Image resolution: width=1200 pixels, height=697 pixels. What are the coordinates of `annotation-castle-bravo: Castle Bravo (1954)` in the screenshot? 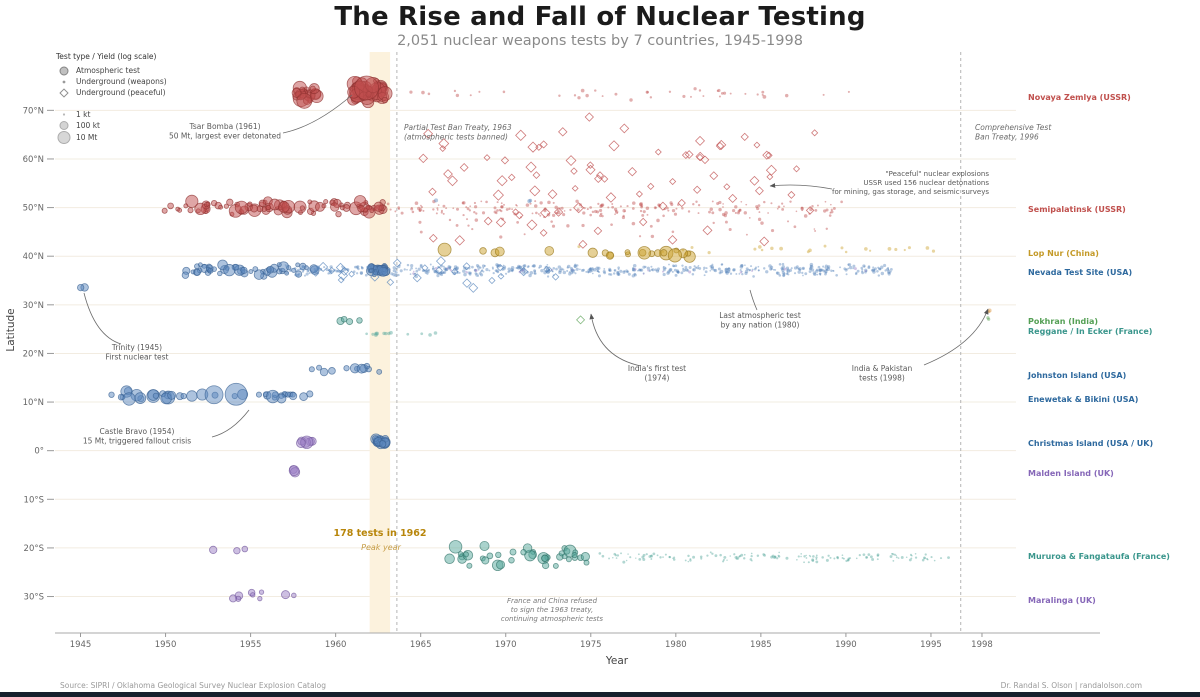 It's located at (137, 431).